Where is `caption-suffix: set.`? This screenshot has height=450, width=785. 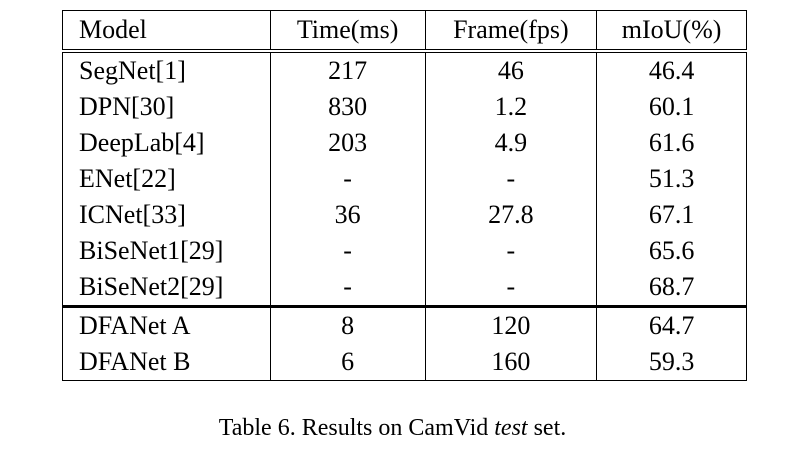 caption-suffix: set. is located at coordinates (547, 428).